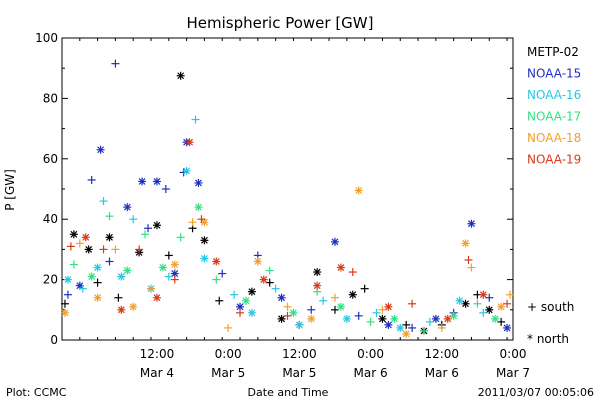 This screenshot has height=400, width=600. What do you see at coordinates (299, 373) in the screenshot?
I see `x-tick-date-label: Mar 5` at bounding box center [299, 373].